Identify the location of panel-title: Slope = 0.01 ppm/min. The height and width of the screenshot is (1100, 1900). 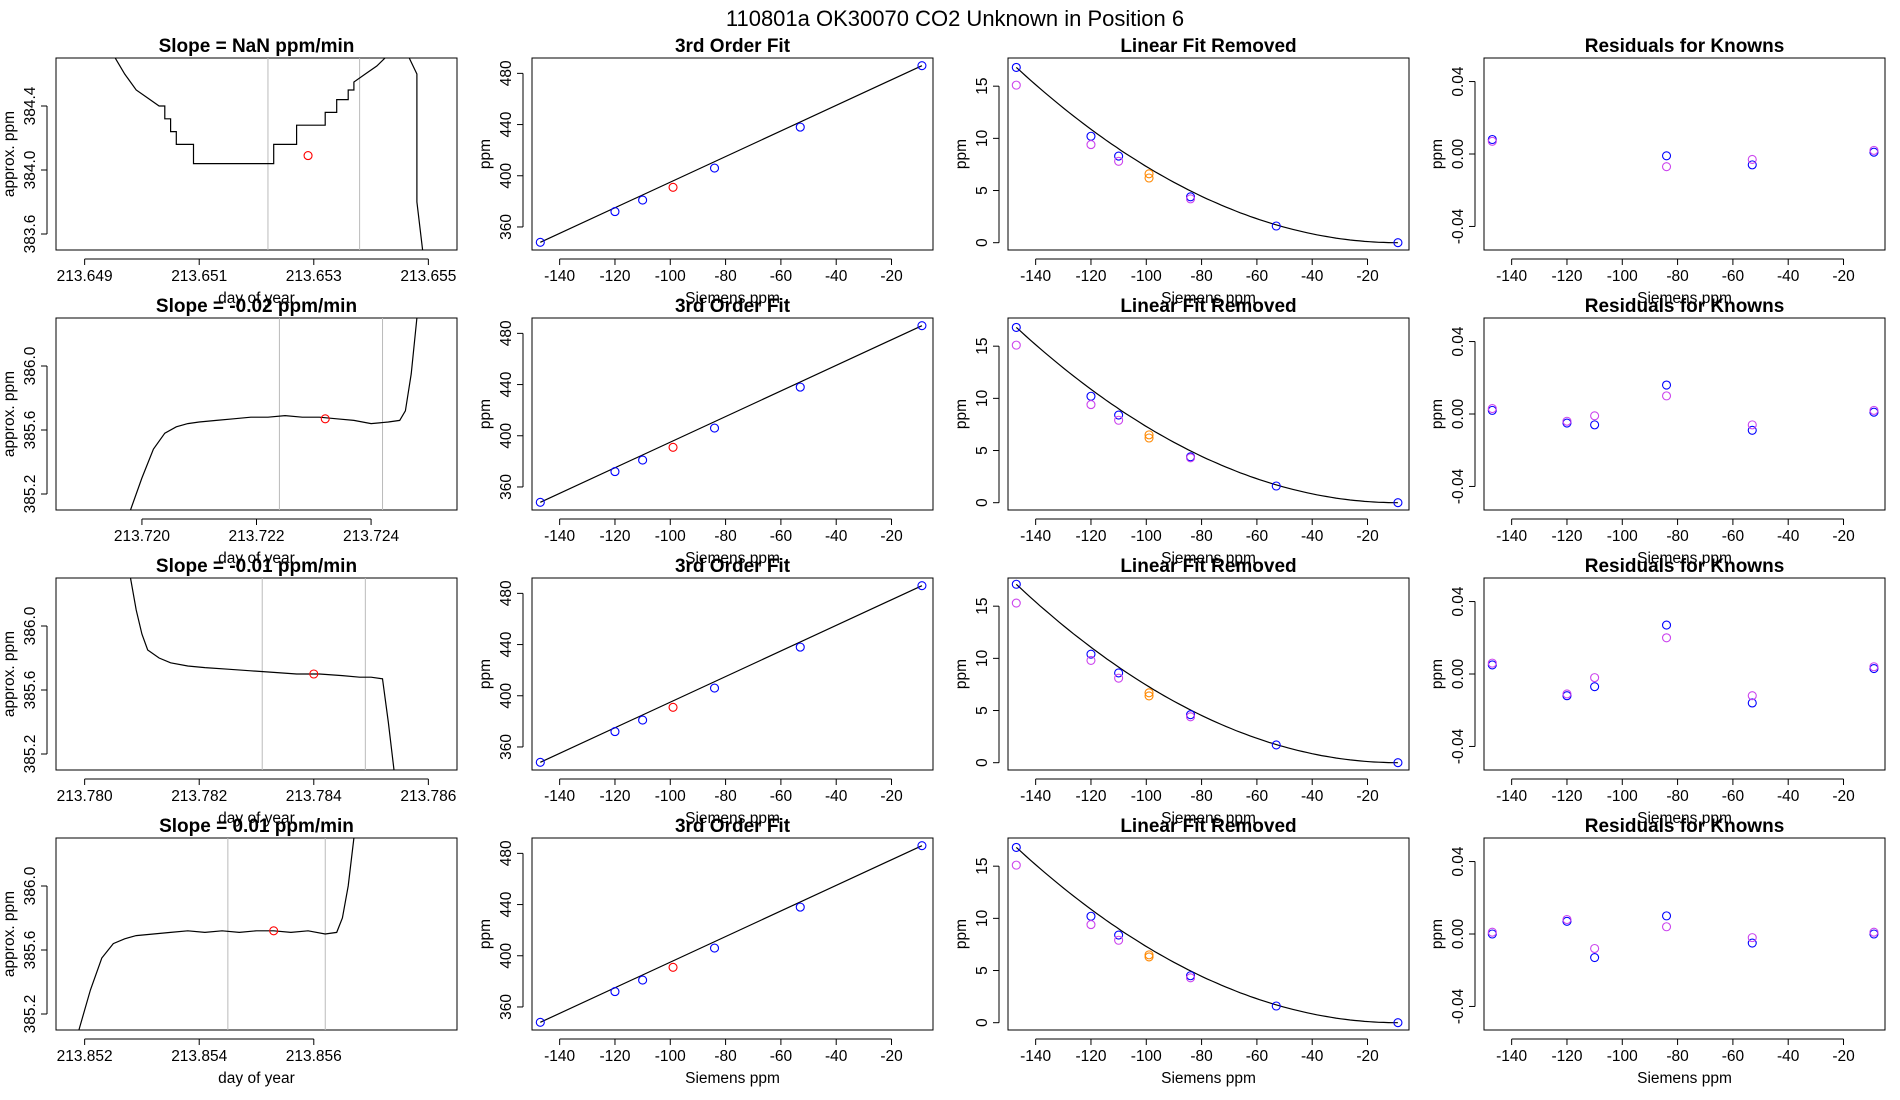
(256, 826).